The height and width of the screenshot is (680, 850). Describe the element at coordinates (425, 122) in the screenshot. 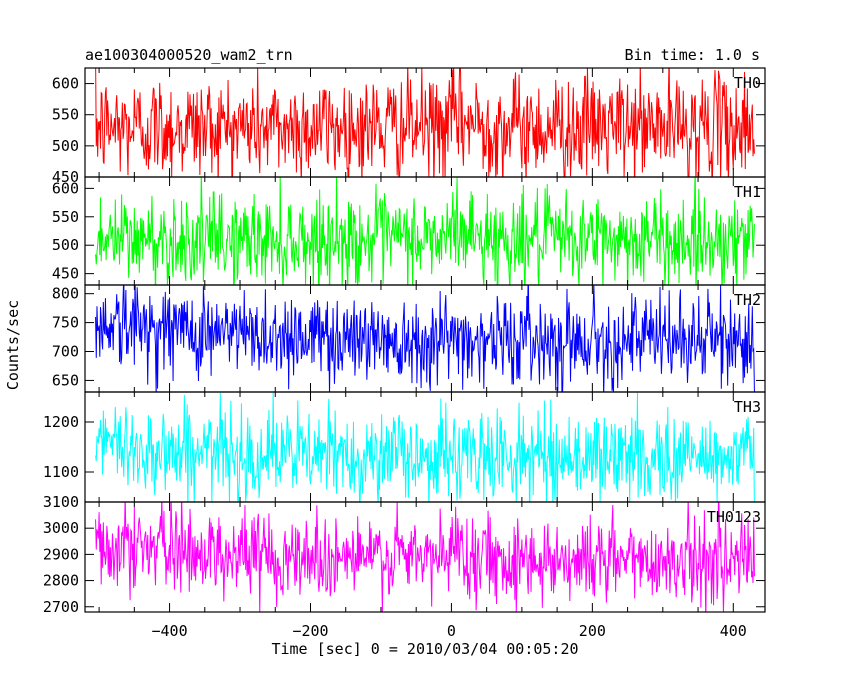

I see `series-line-th0` at that location.